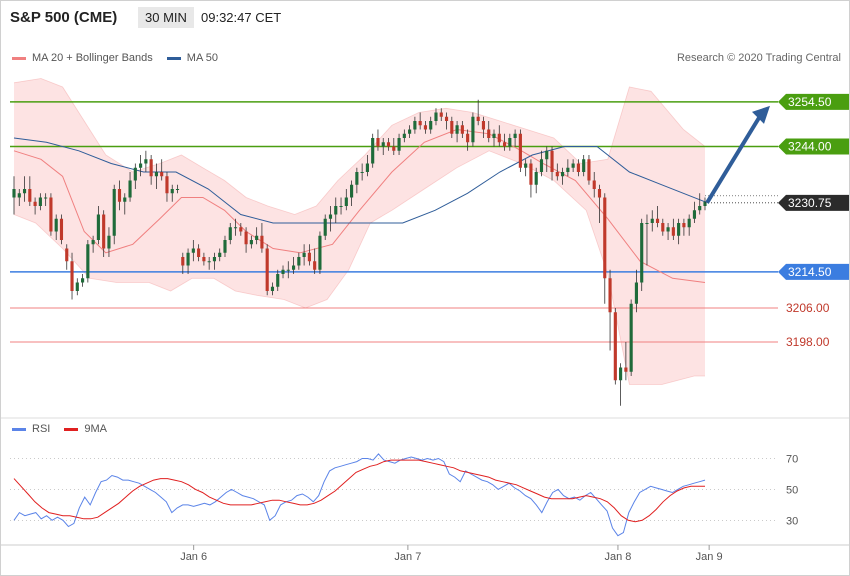 The width and height of the screenshot is (850, 576). Describe the element at coordinates (792, 460) in the screenshot. I see `rsi-tick-label-2: 70` at that location.